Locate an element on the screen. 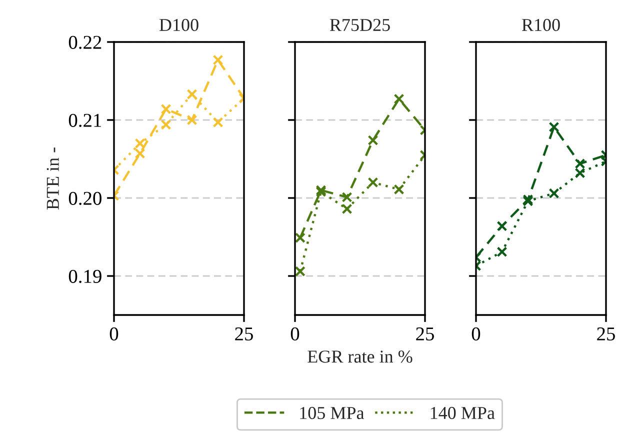 The image size is (632, 439). y-axis-title: BTE in - is located at coordinates (52, 179).